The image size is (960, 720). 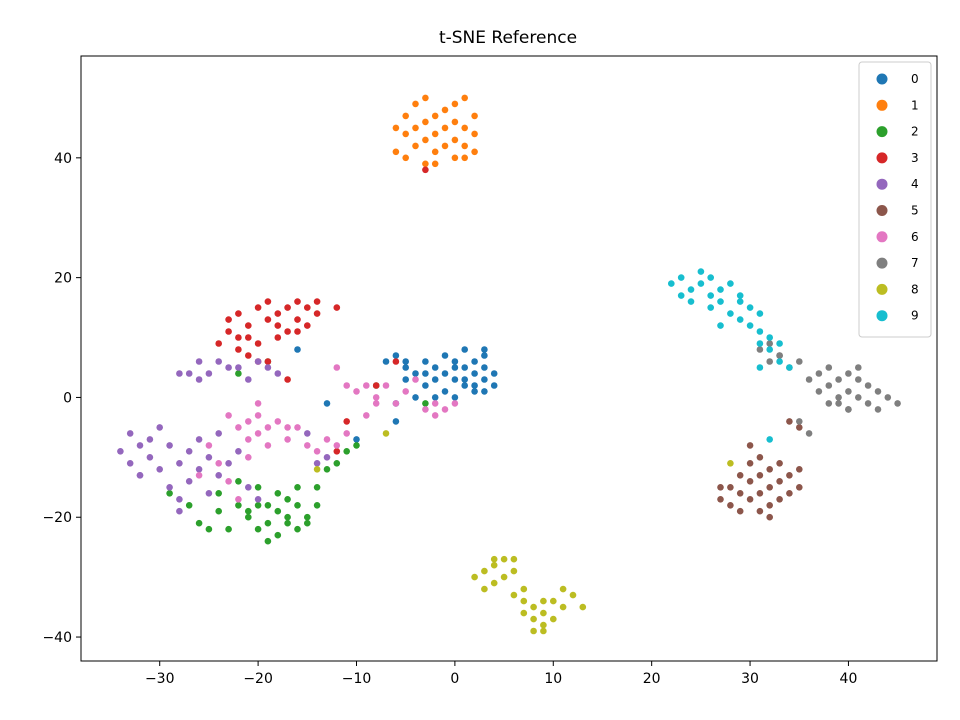 I want to click on legend-marker, so click(x=882, y=263).